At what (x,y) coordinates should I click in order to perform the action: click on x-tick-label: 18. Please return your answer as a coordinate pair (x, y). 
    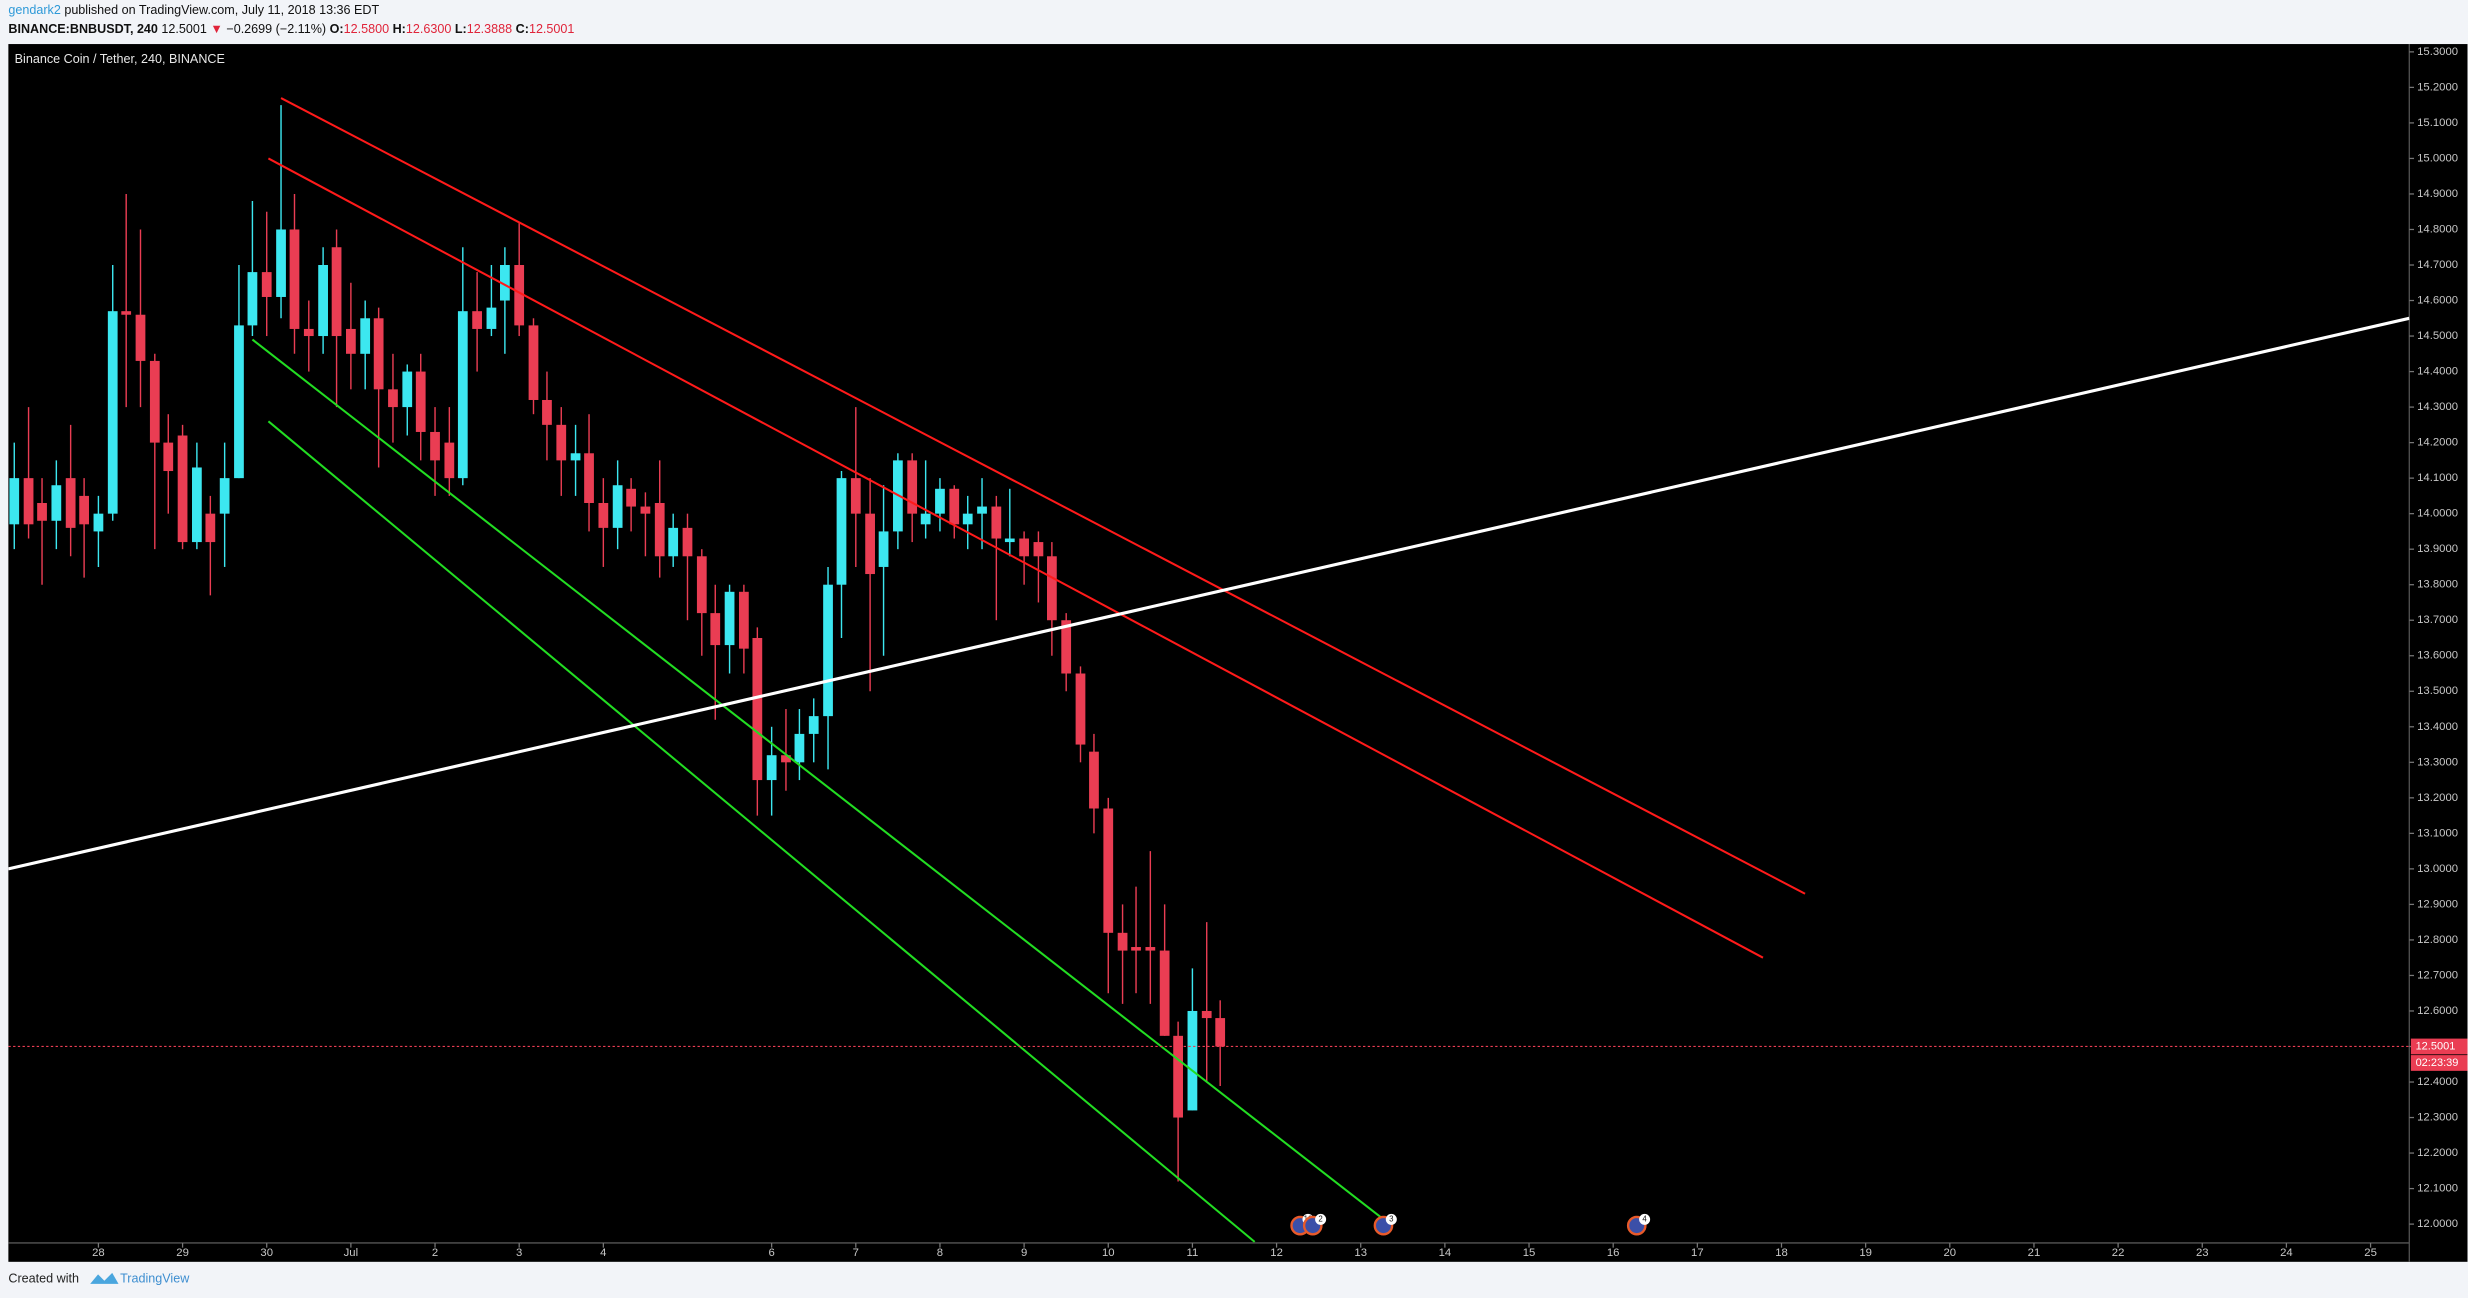
    Looking at the image, I should click on (1781, 1253).